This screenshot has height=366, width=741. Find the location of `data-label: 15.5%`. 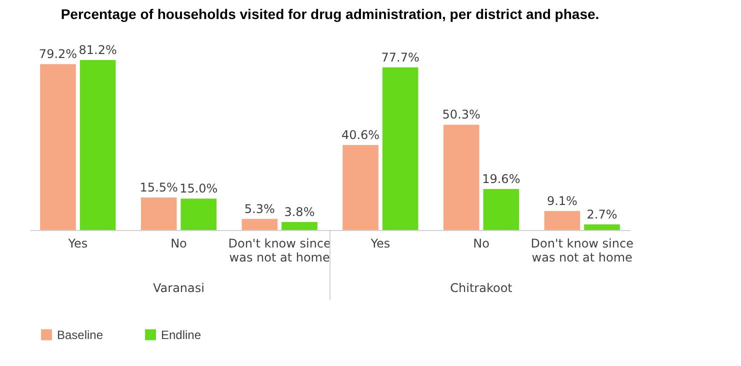

data-label: 15.5% is located at coordinates (159, 187).